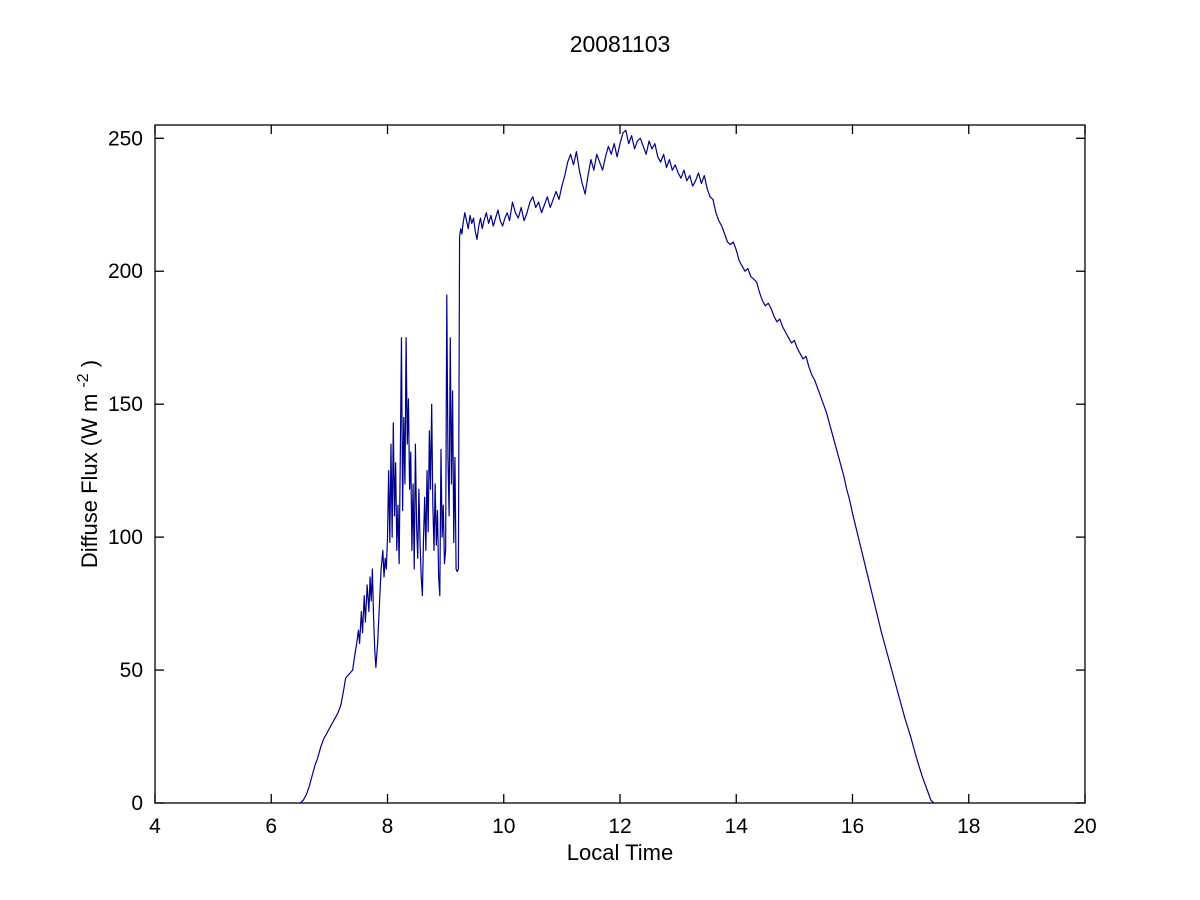  What do you see at coordinates (619, 826) in the screenshot?
I see `x-tick-label: 12` at bounding box center [619, 826].